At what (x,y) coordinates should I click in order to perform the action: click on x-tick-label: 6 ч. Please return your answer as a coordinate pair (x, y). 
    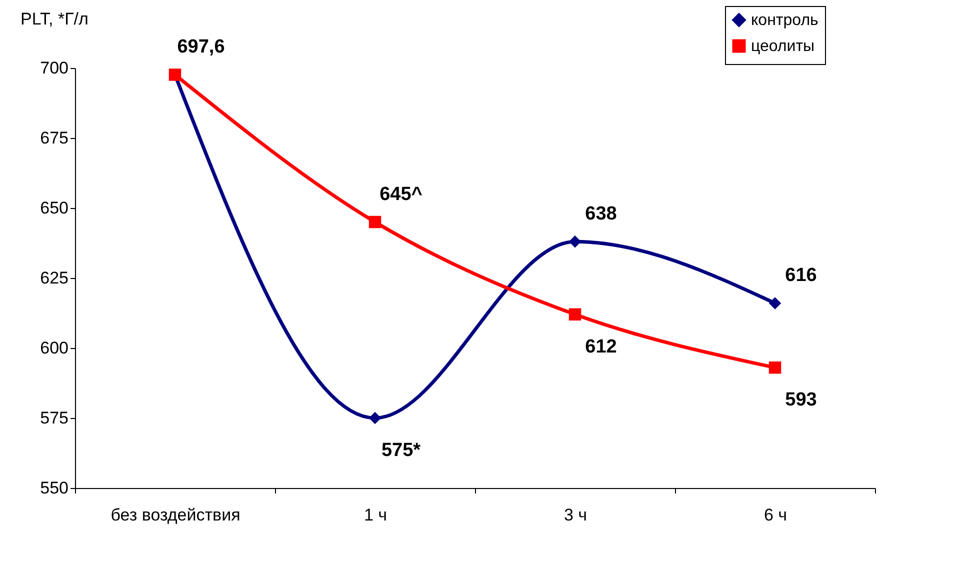
    Looking at the image, I should click on (776, 515).